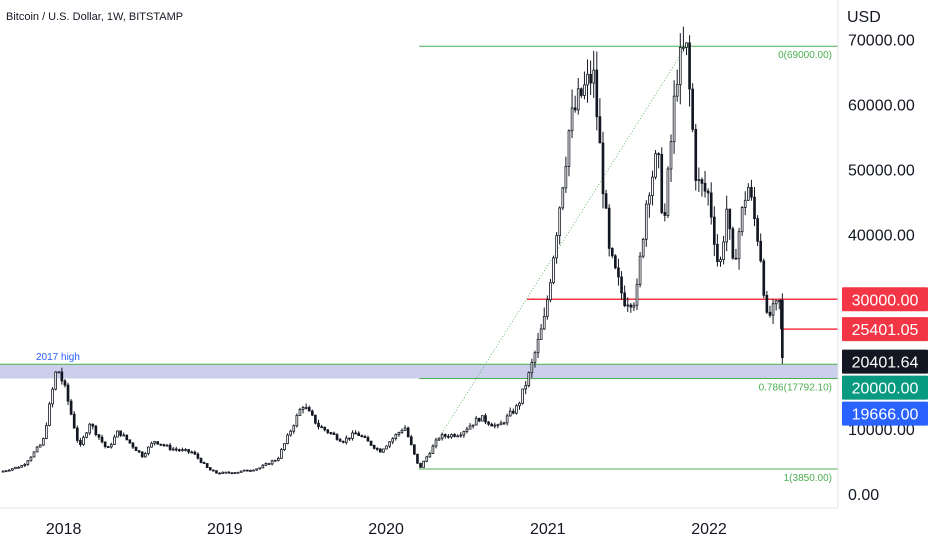  I want to click on time-tick-label: 2018, so click(64, 529).